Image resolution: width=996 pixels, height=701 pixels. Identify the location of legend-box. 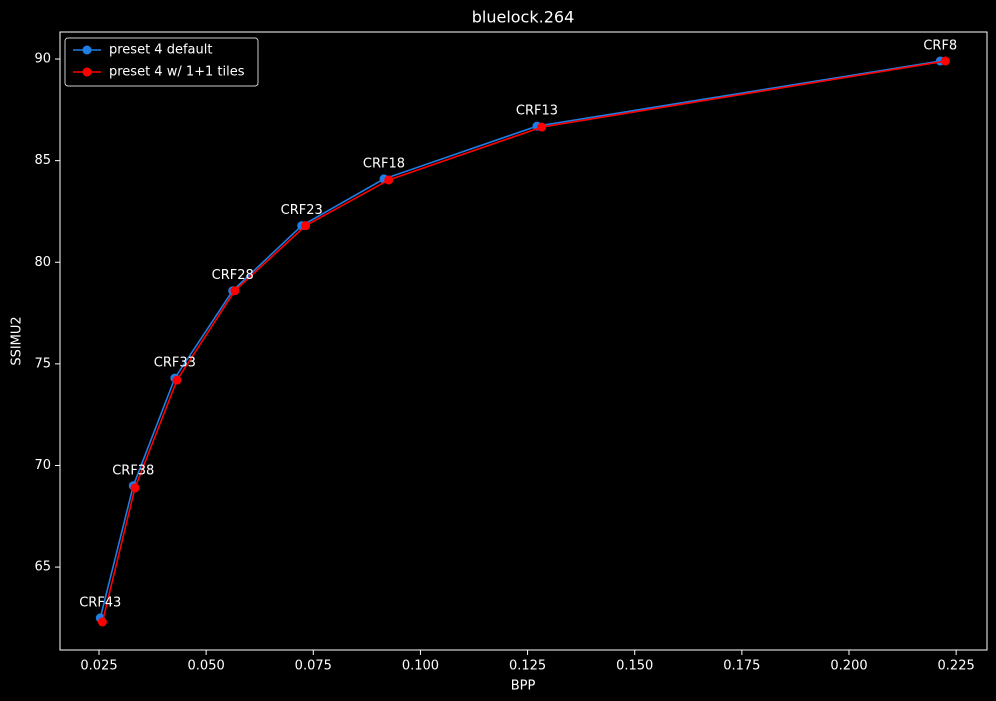
(161, 62).